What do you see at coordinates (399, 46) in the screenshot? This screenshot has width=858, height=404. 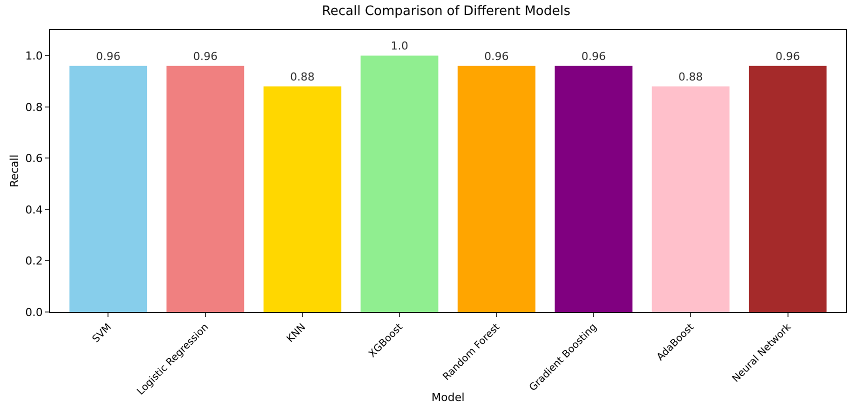 I see `data-label: 1.0` at bounding box center [399, 46].